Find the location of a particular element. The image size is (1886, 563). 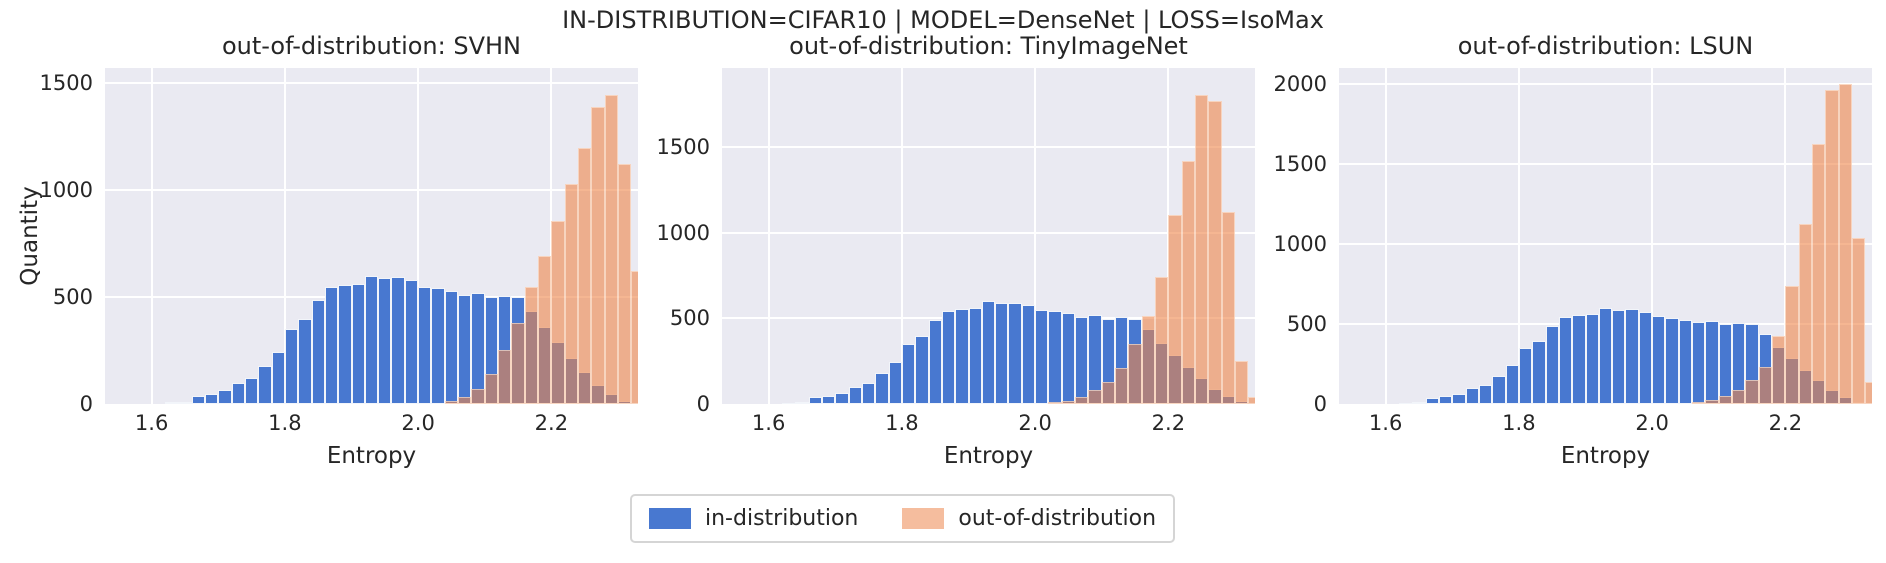

panel-title: out-of-distribution: LSUN is located at coordinates (1605, 46).